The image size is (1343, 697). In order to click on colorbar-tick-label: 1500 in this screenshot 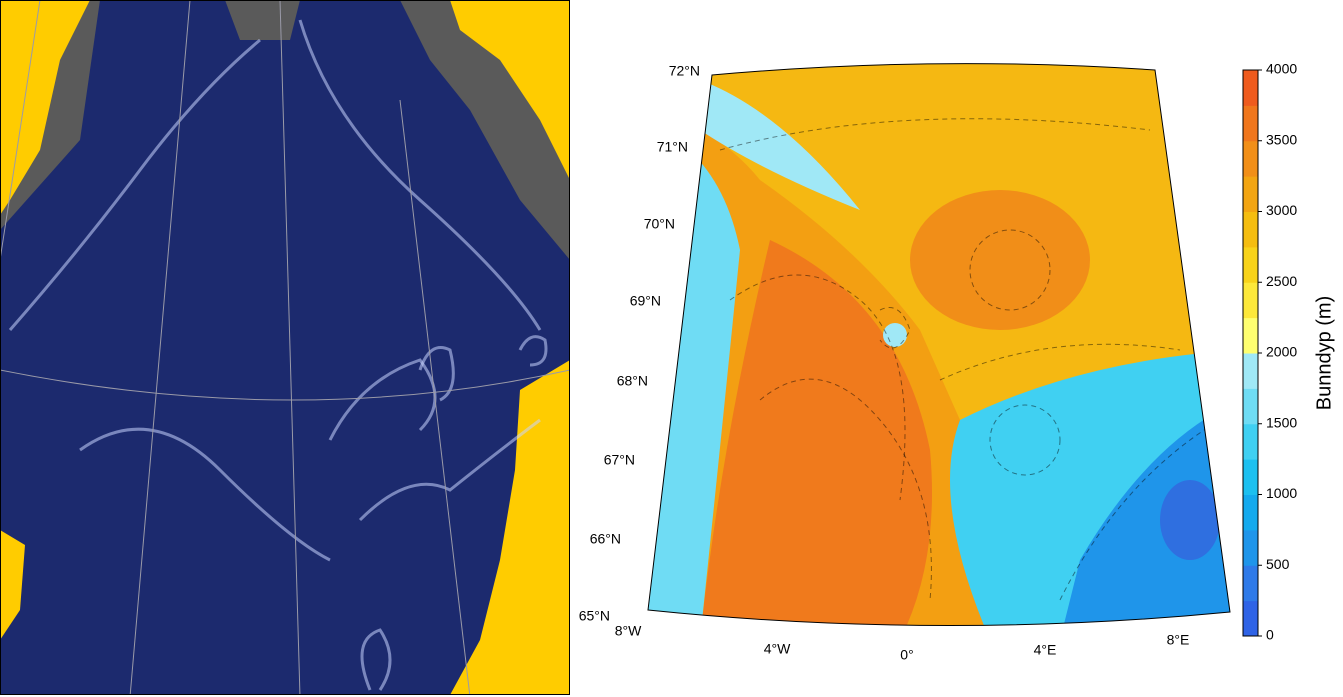, I will do `click(1281, 422)`.